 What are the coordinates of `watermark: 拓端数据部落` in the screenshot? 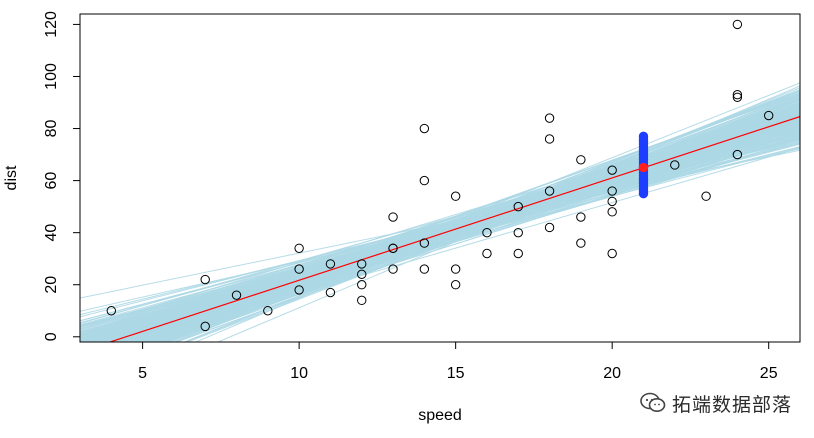 It's located at (716, 403).